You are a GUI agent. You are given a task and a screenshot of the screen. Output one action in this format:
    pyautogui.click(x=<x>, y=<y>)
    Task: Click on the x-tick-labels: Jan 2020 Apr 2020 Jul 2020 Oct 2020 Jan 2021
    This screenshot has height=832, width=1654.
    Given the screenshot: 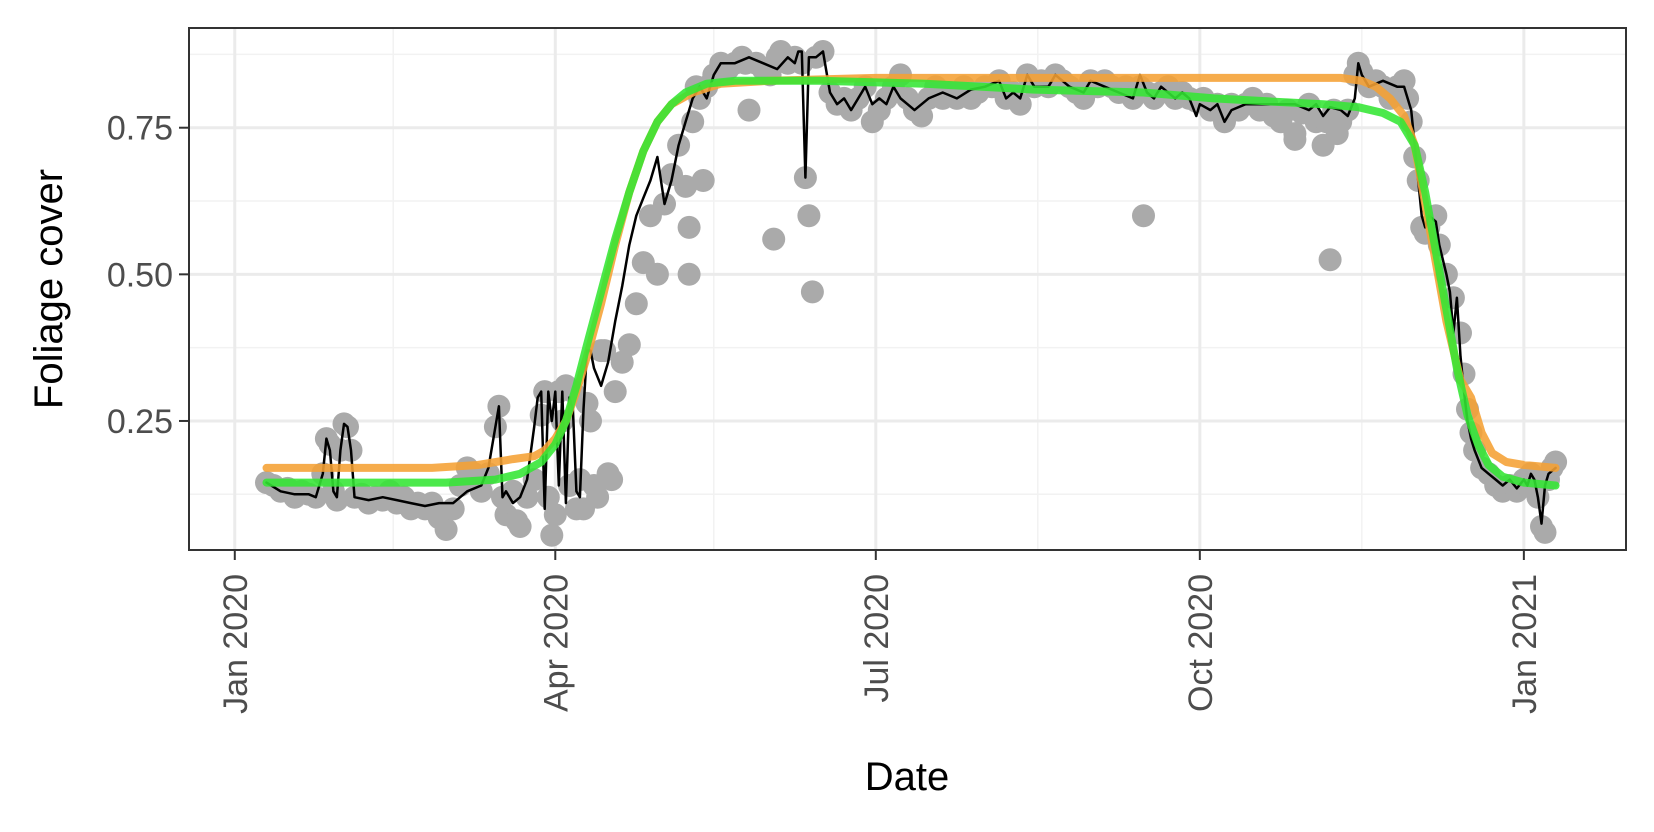 What is the action you would take?
    pyautogui.click(x=880, y=644)
    